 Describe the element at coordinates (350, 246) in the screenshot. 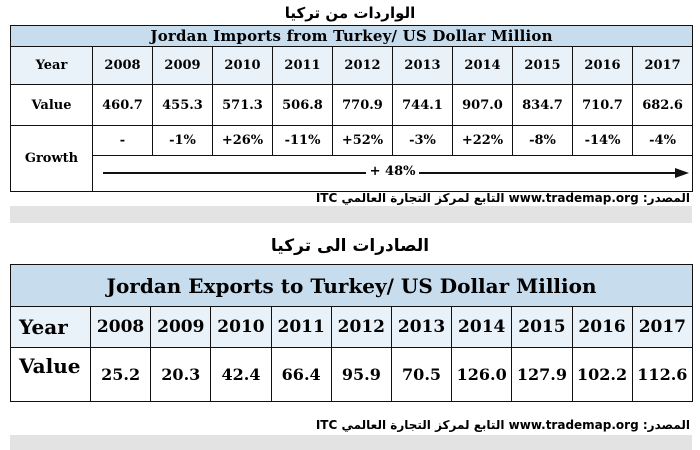

I see `exports-arabic-title: الصادرات الى تركيا` at that location.